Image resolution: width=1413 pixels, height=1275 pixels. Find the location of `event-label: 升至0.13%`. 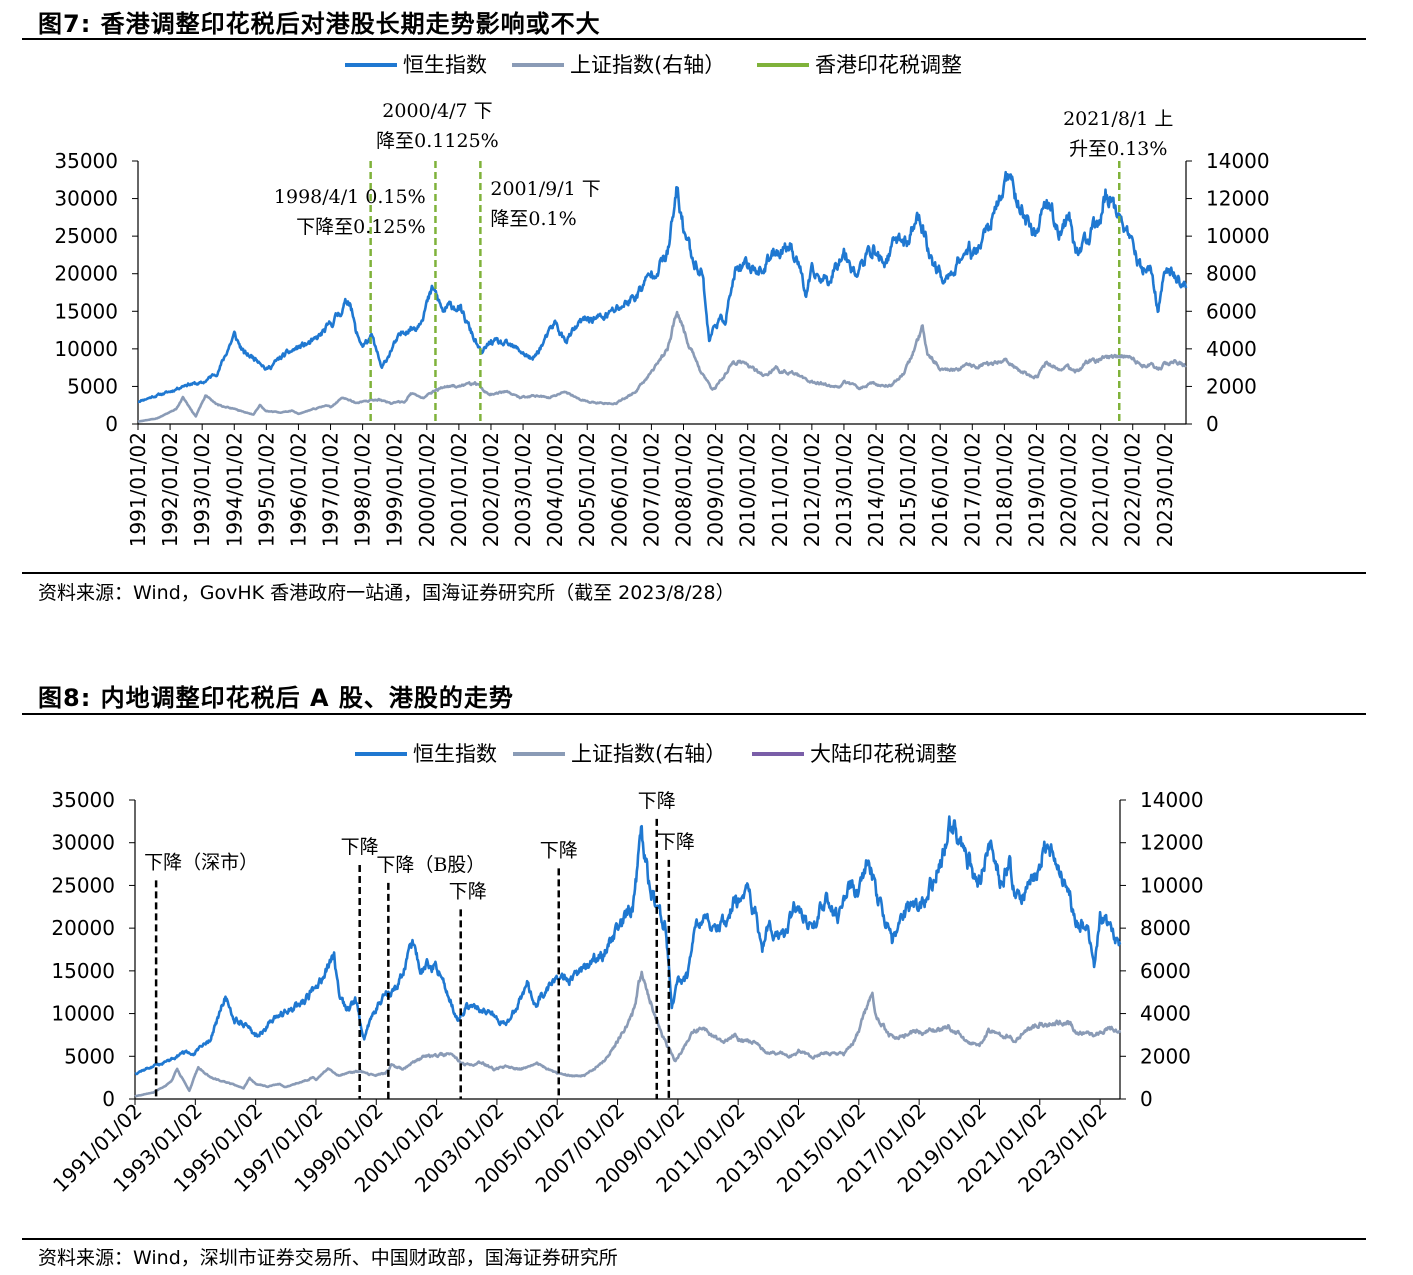

event-label: 升至0.13% is located at coordinates (1118, 149).